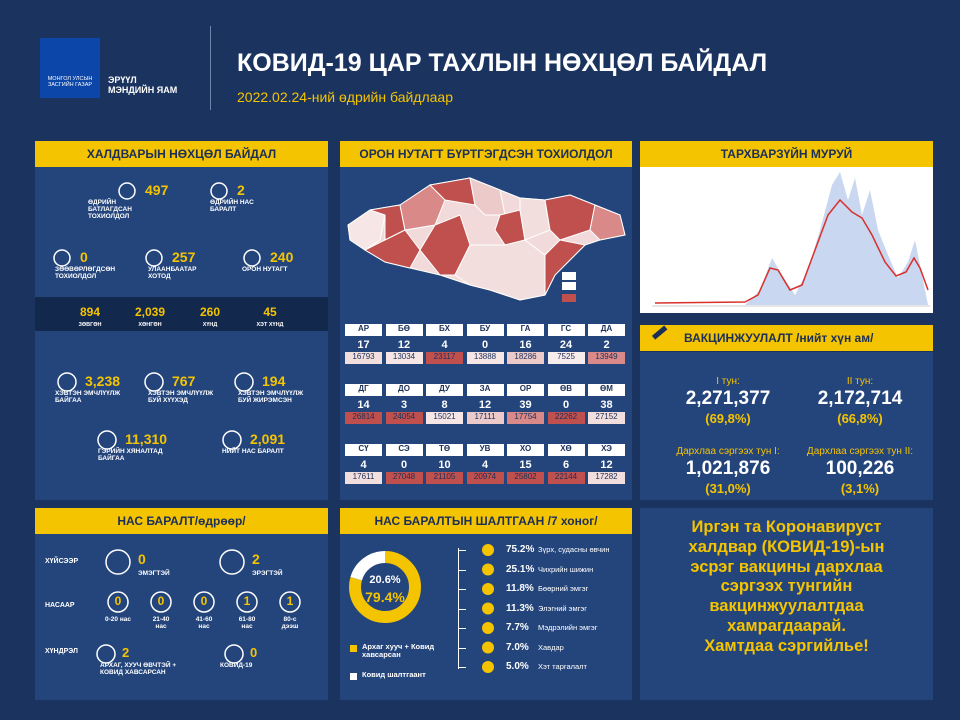  What do you see at coordinates (485, 356) in the screenshot?
I see `province-total: 13888` at bounding box center [485, 356].